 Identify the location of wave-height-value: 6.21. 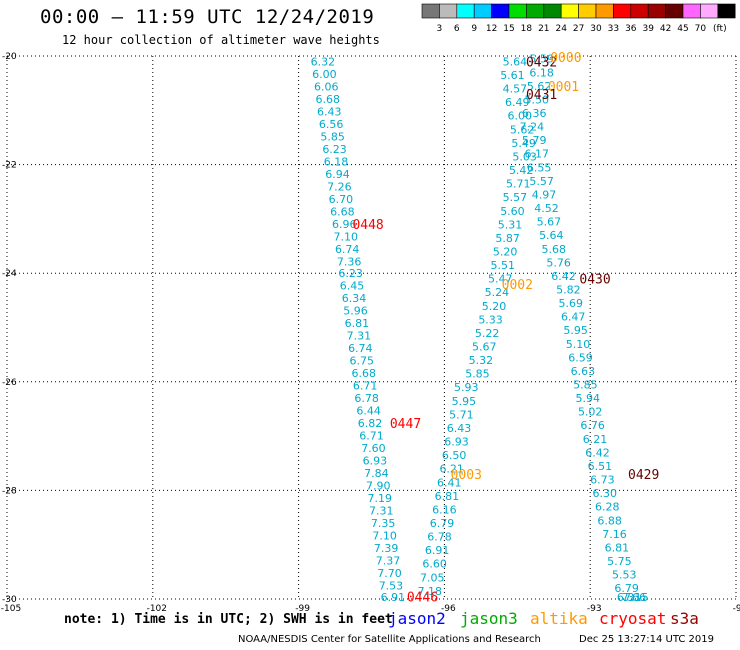
(451, 469).